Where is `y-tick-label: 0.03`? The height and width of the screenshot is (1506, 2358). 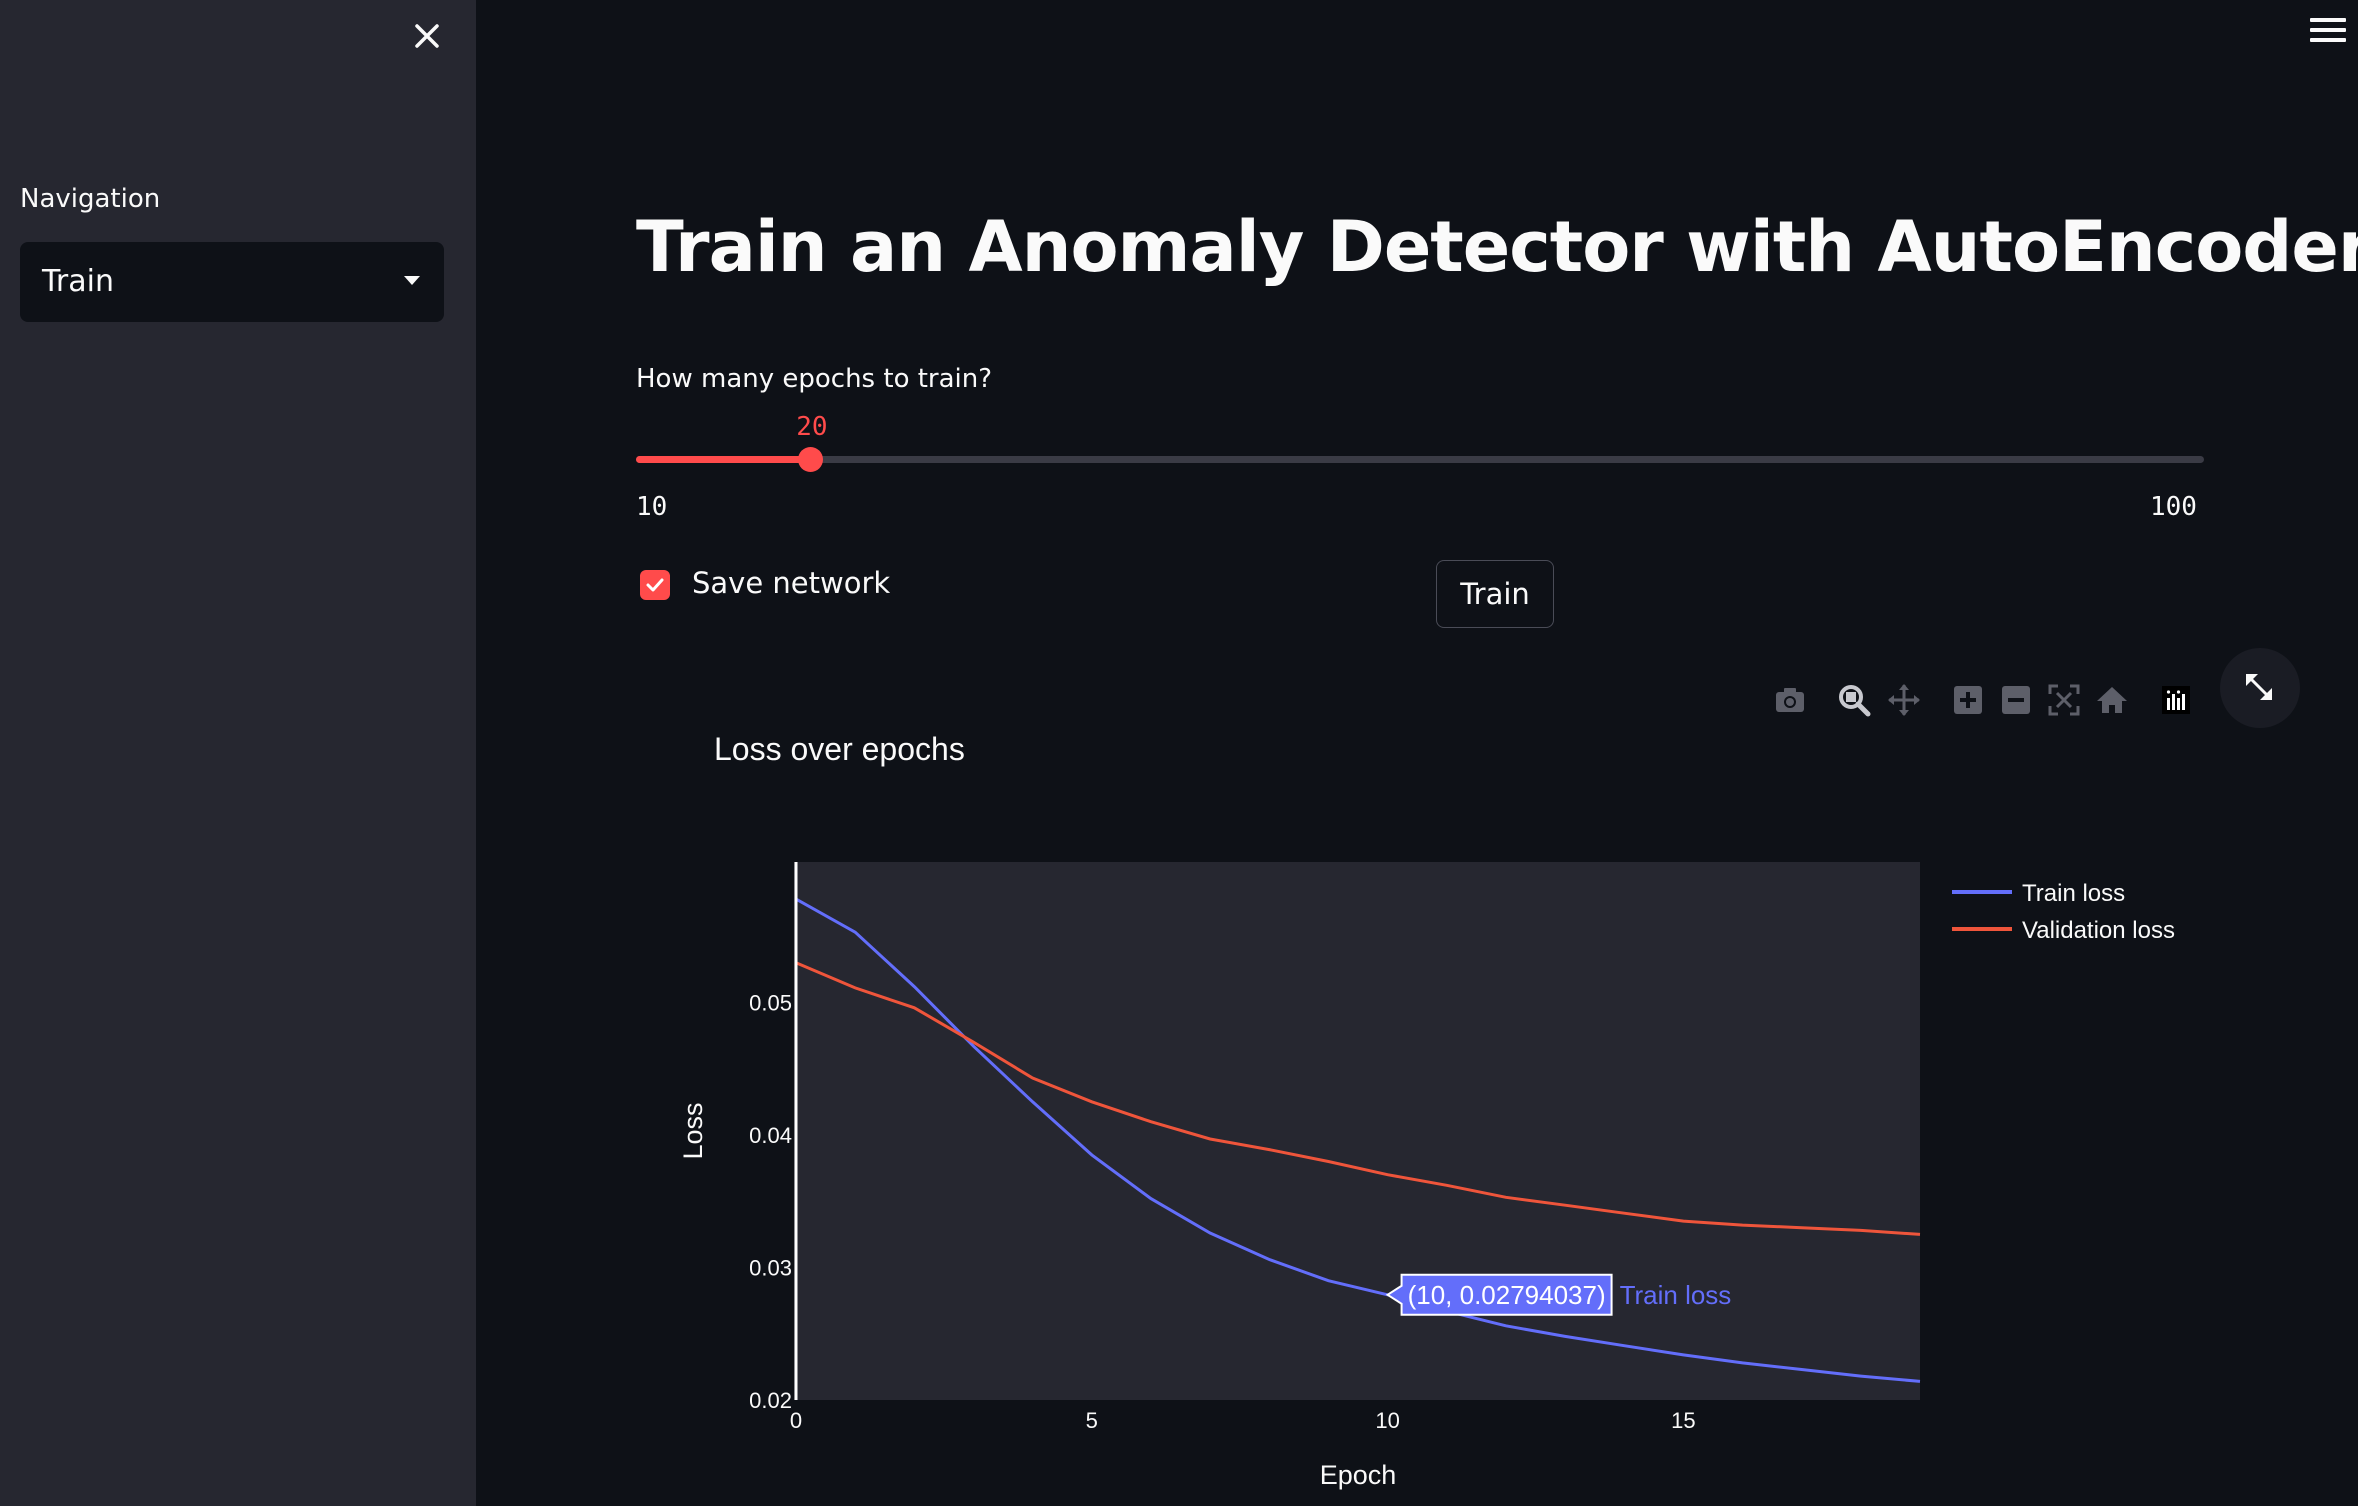 y-tick-label: 0.03 is located at coordinates (770, 1267).